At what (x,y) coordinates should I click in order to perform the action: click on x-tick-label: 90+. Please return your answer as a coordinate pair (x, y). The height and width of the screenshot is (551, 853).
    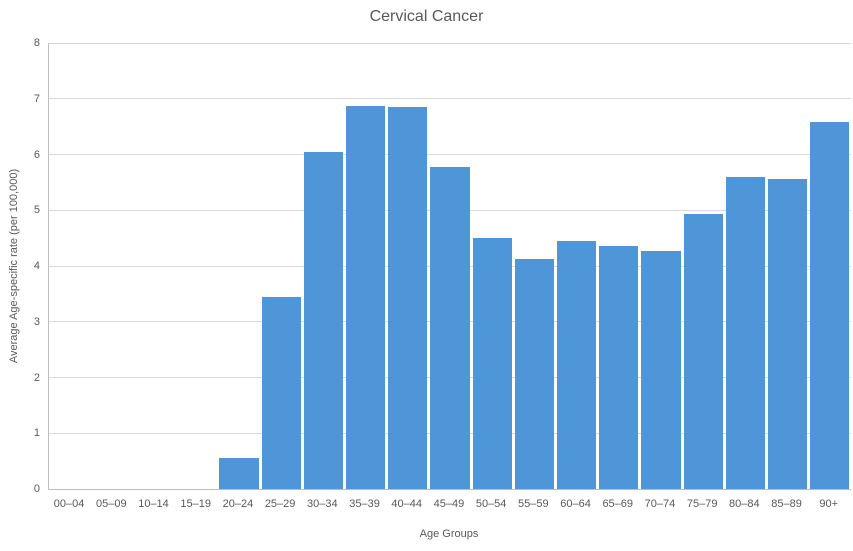
    Looking at the image, I should click on (829, 504).